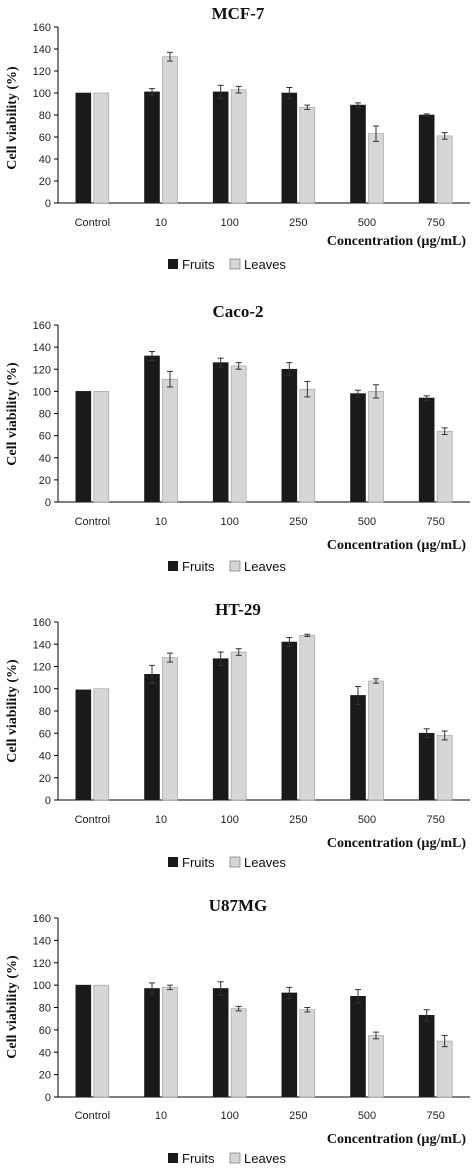 This screenshot has width=474, height=1169. Describe the element at coordinates (298, 522) in the screenshot. I see `x-tick-label: 250` at that location.